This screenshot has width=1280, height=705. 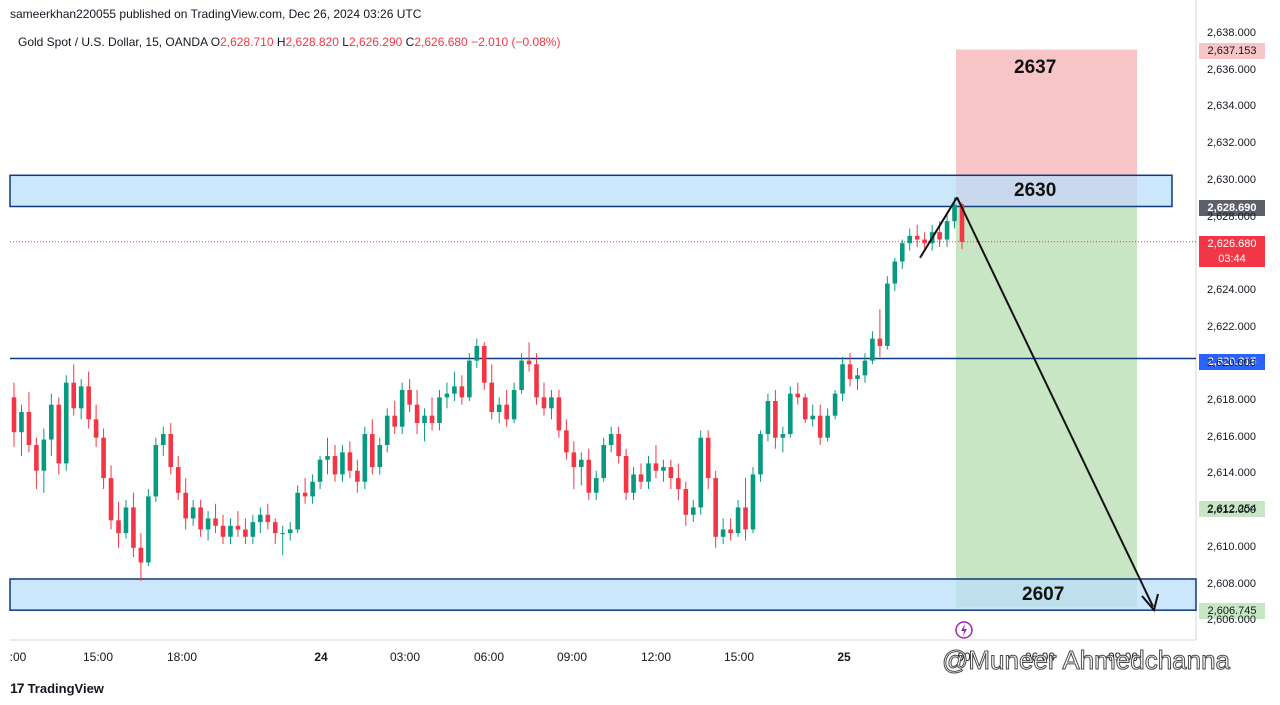 I want to click on y-tick-label: 2,612.000, so click(x=1231, y=510).